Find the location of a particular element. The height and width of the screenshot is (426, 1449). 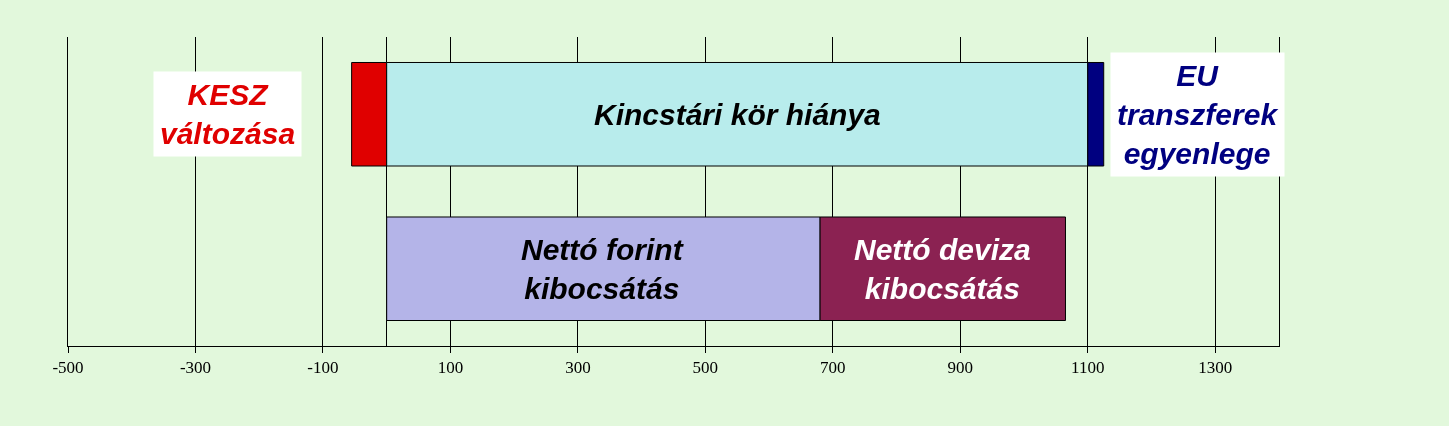

x-tick-label: 300 is located at coordinates (578, 368).